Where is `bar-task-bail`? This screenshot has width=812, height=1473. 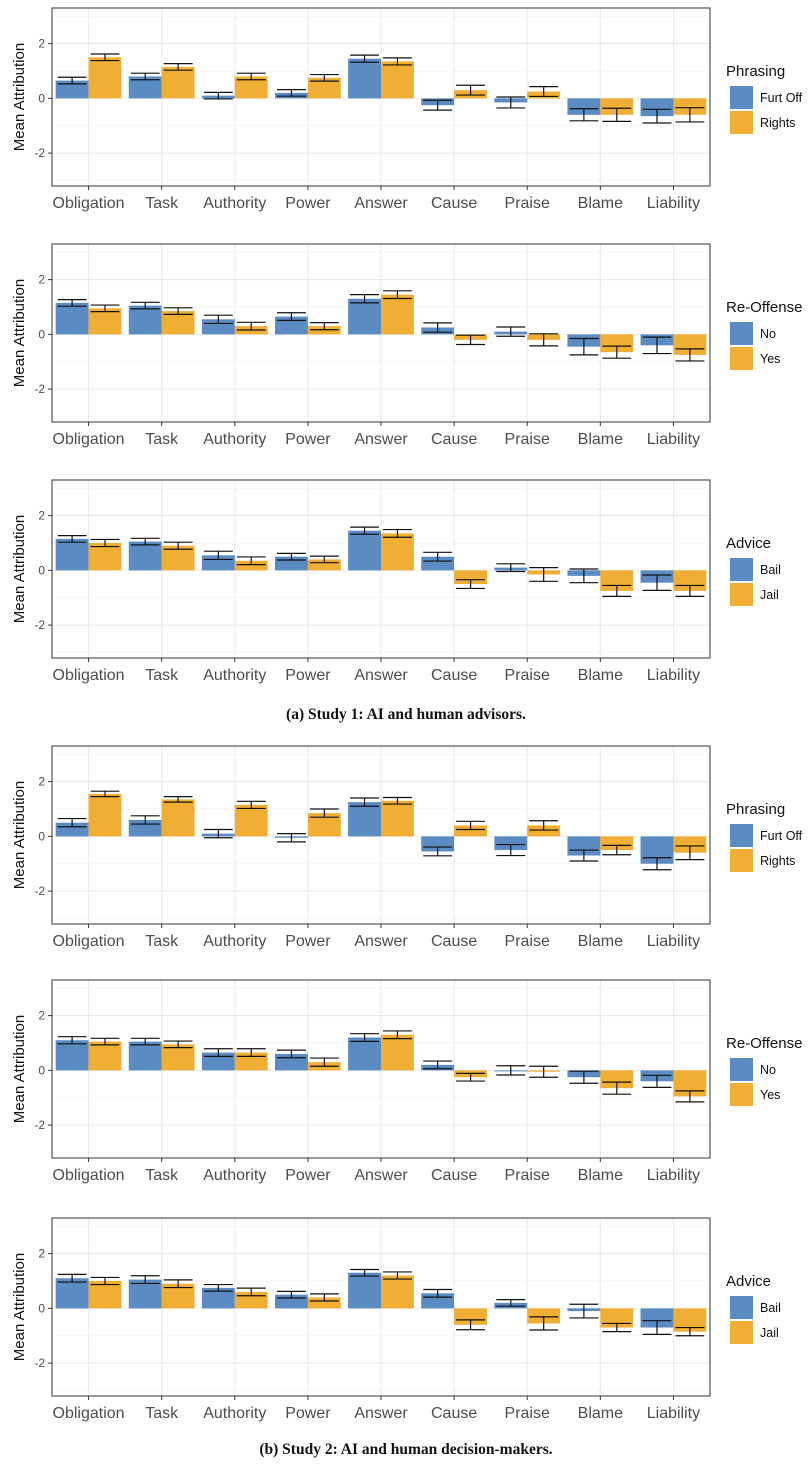 bar-task-bail is located at coordinates (145, 556).